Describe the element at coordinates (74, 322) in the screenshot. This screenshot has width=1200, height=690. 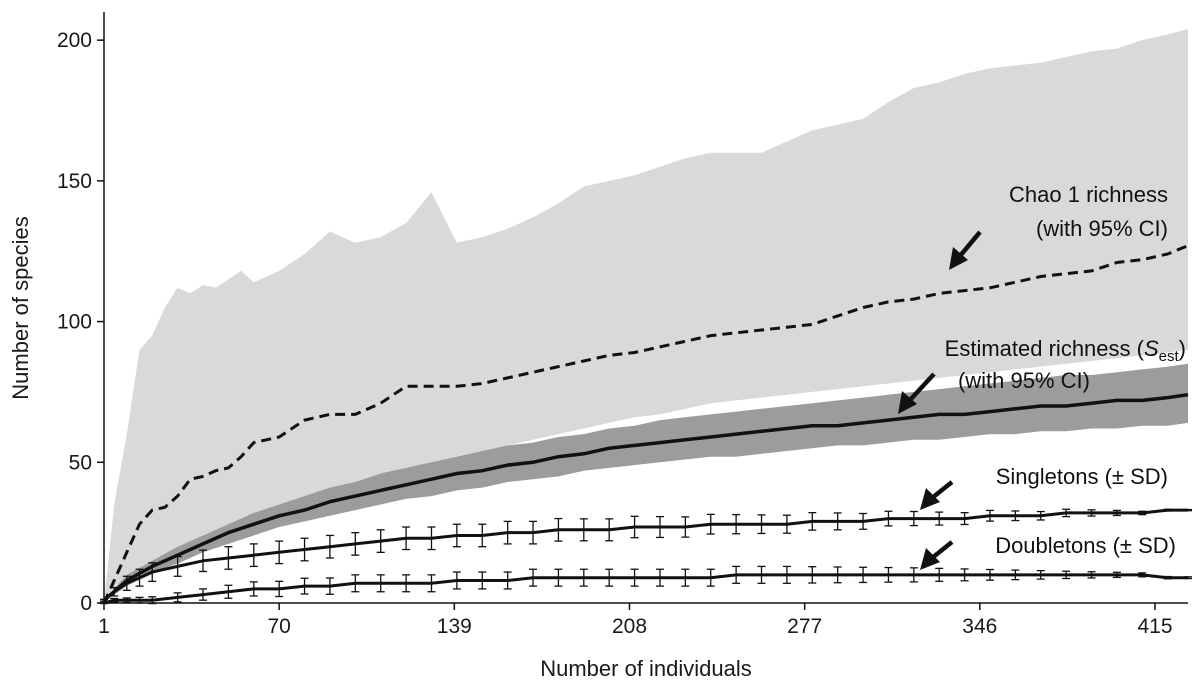
I see `y-tick-label: 100` at that location.